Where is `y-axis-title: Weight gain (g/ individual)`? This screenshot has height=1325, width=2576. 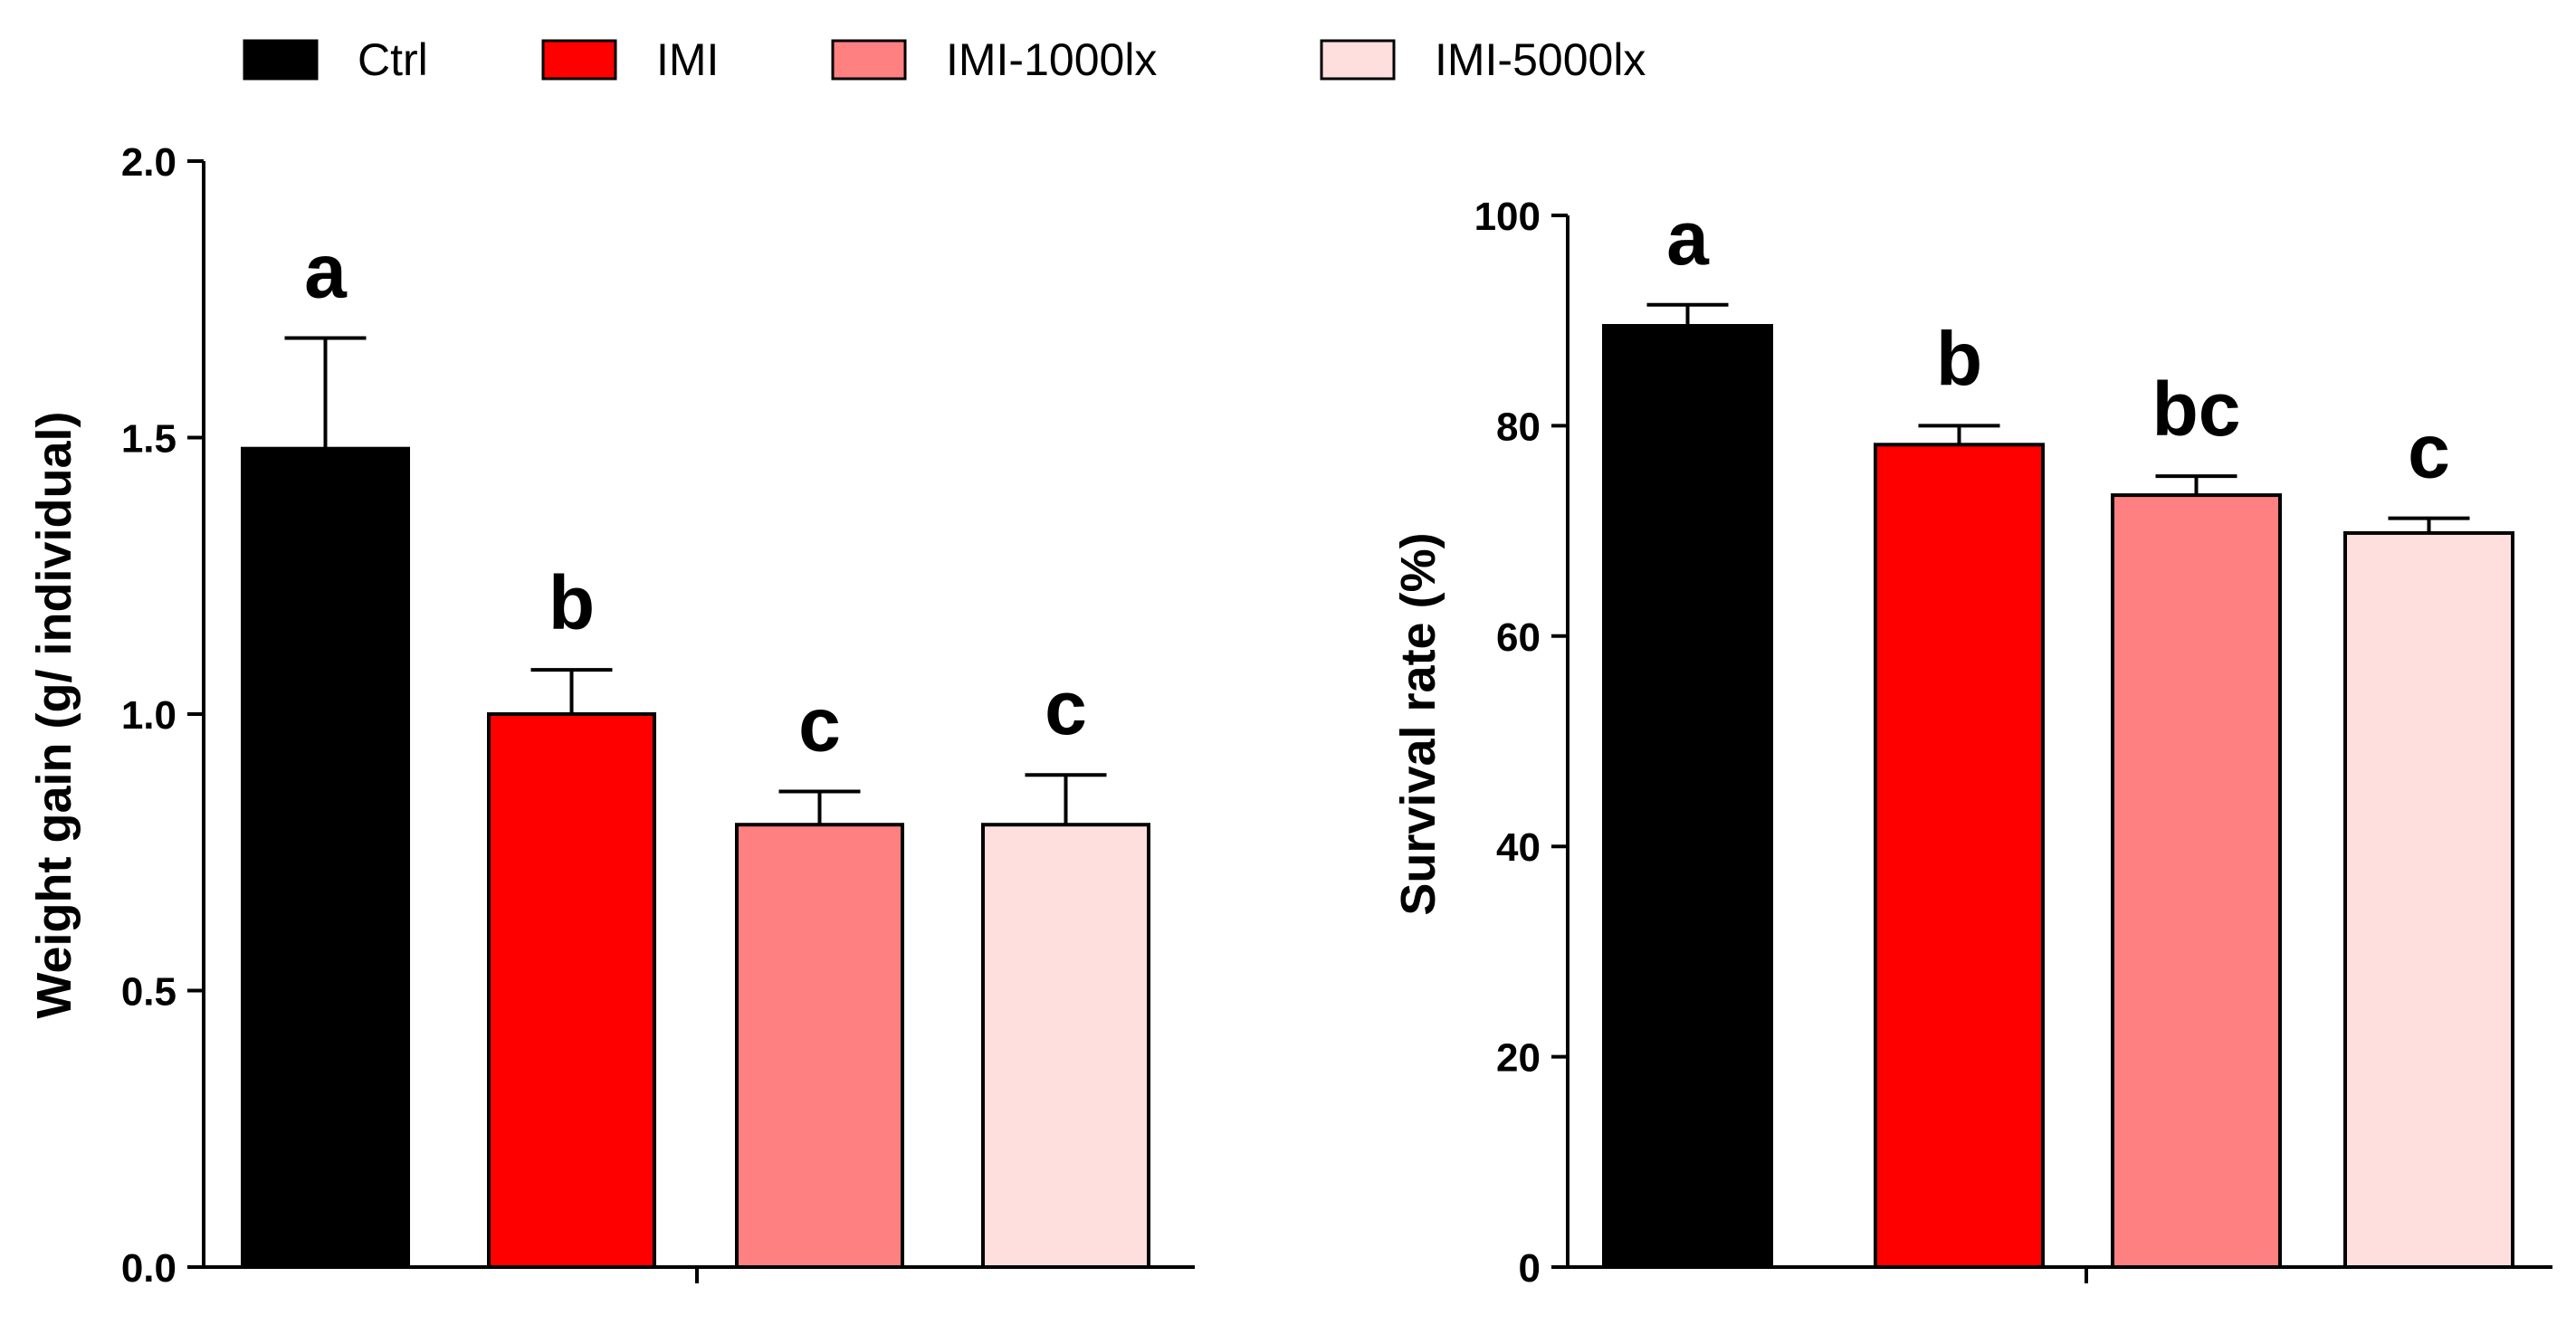 y-axis-title: Weight gain (g/ individual) is located at coordinates (54, 716).